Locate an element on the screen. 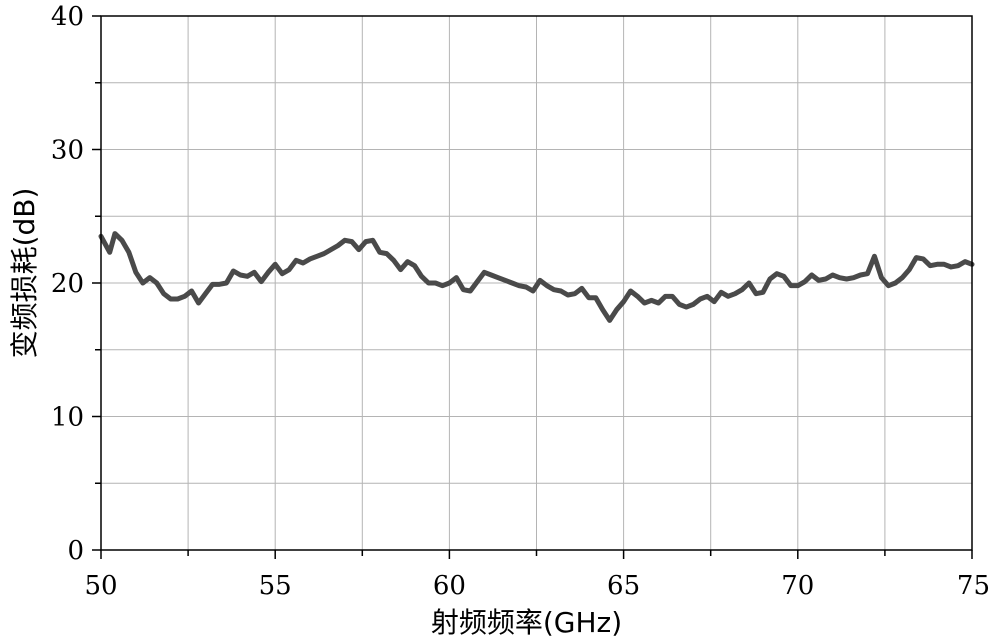  y-tick-label: 30 is located at coordinates (67, 151).